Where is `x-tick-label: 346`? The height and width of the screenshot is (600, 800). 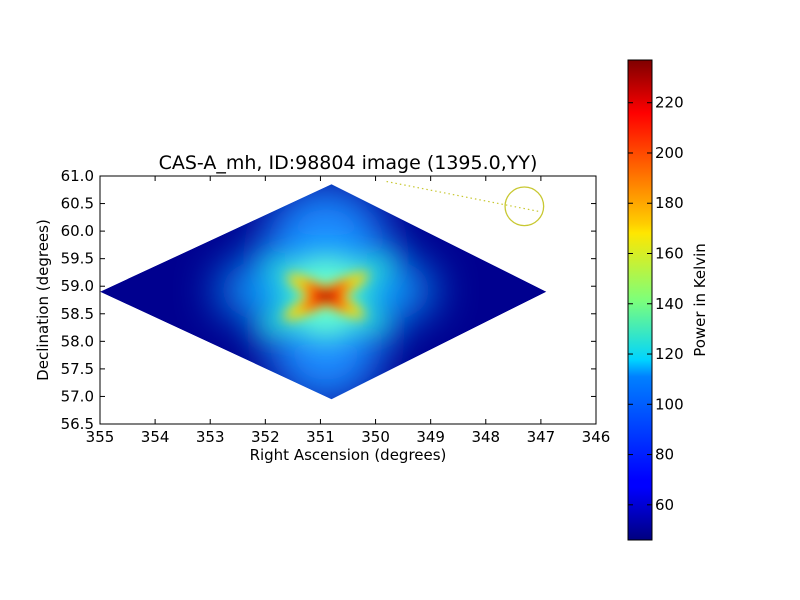
x-tick-label: 346 is located at coordinates (596, 437).